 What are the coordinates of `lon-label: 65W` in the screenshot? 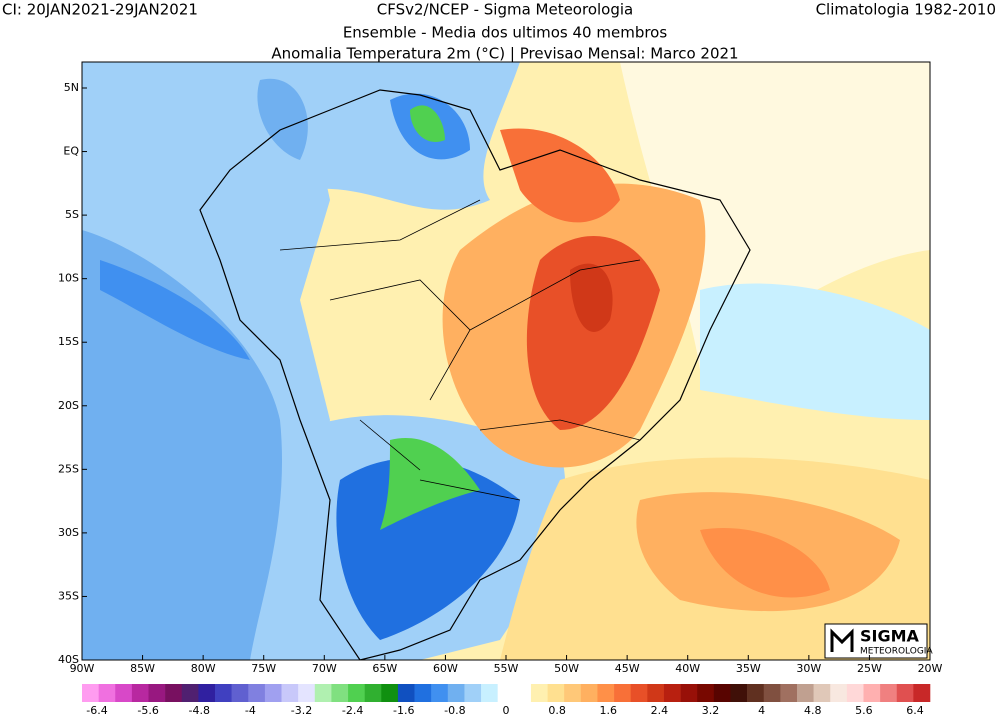 It's located at (384, 668).